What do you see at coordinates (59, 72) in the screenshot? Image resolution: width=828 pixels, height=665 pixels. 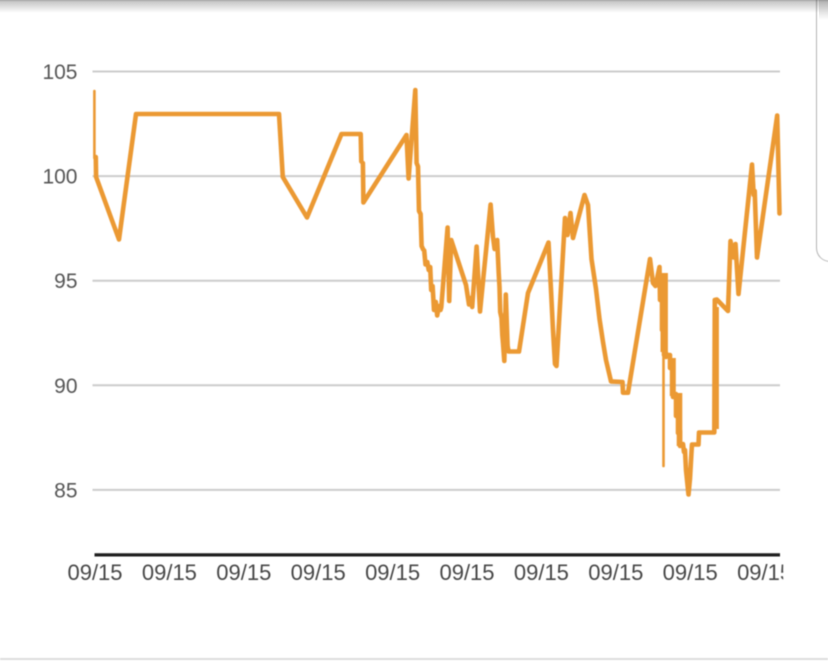 I see `svg-text: 105` at bounding box center [59, 72].